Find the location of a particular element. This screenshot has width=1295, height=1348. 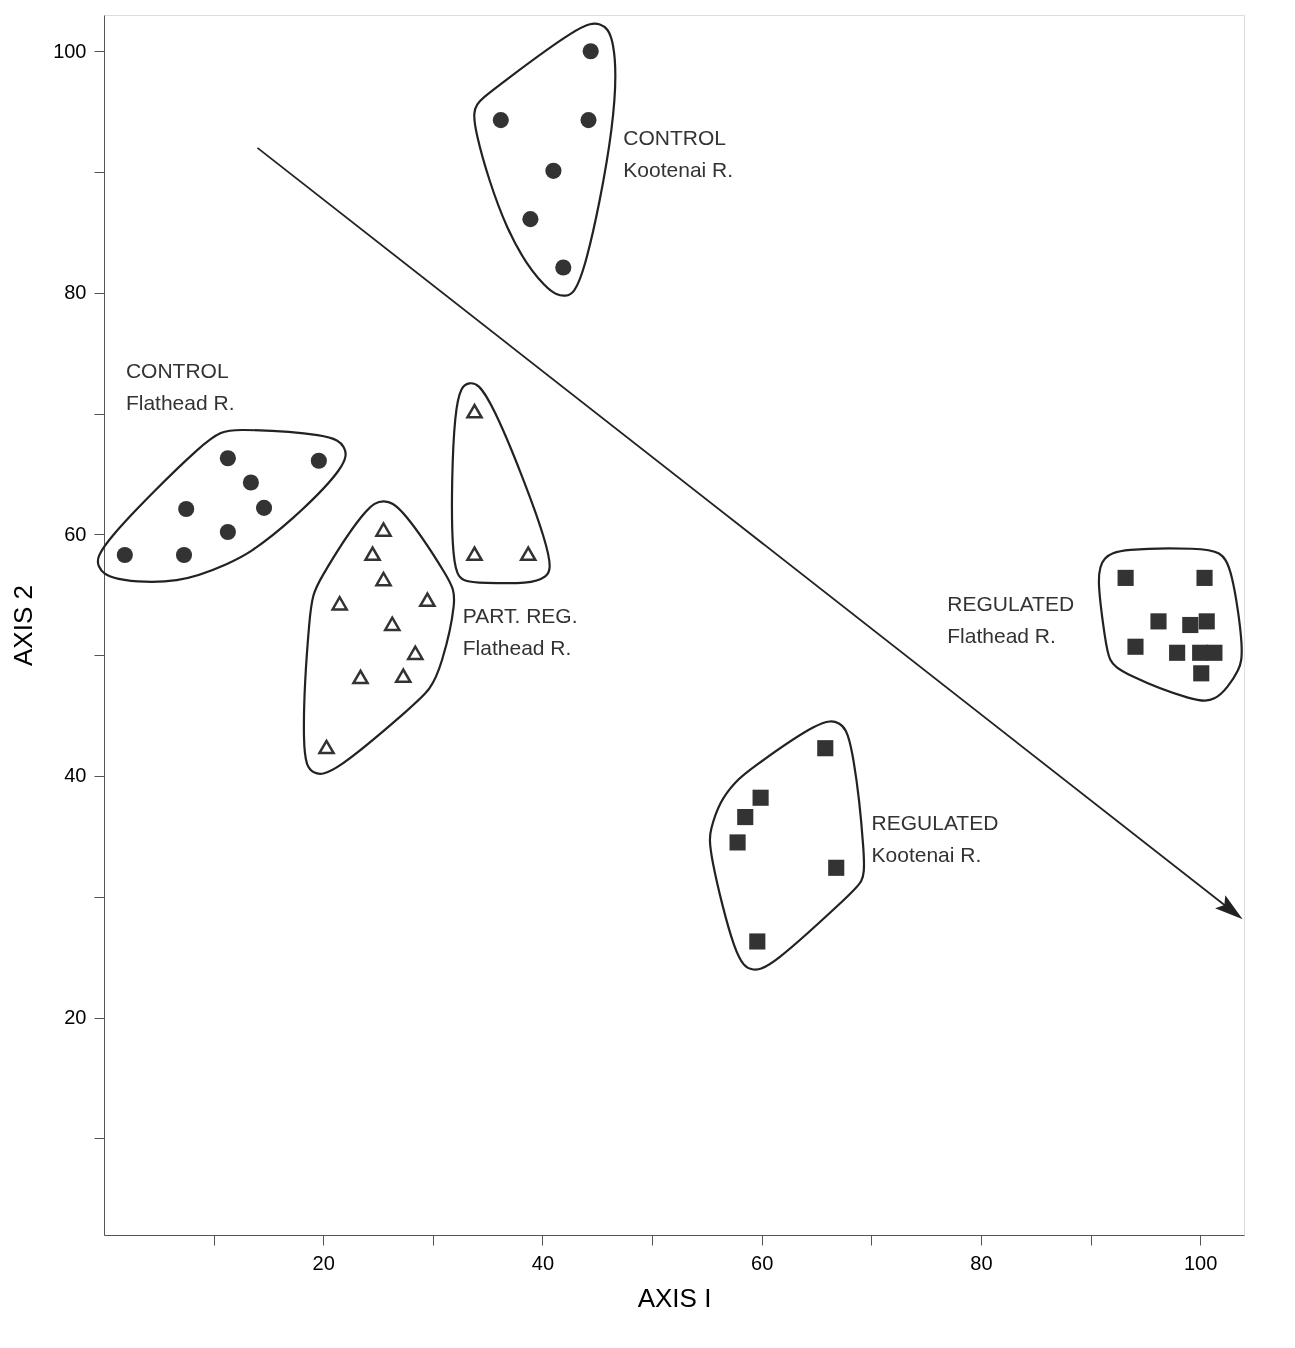

y-tick-label: 100 is located at coordinates (70, 50).